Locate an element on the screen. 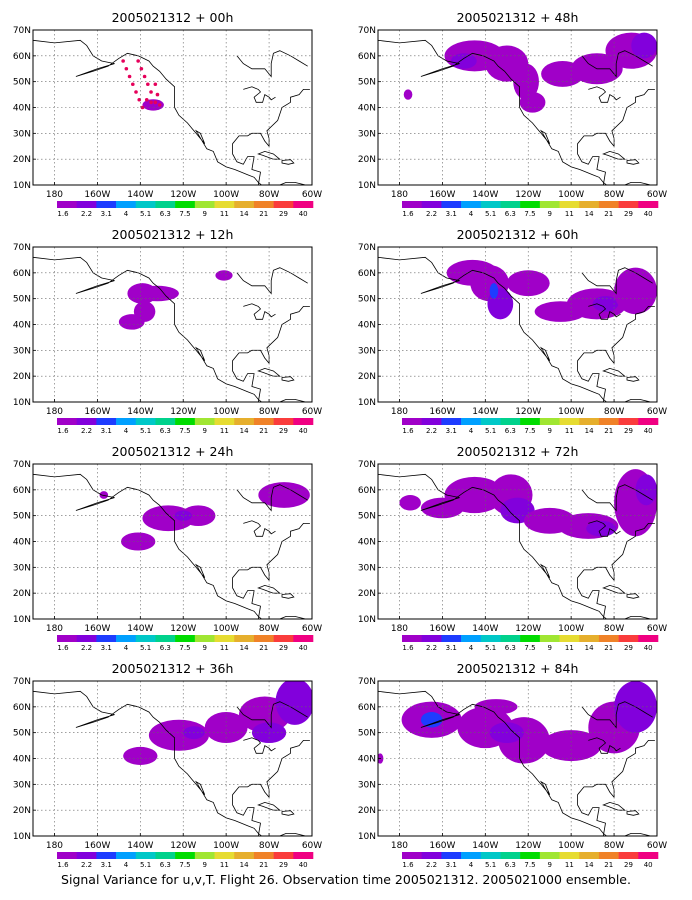  lat-tick-label: 70N is located at coordinates (22, 465).